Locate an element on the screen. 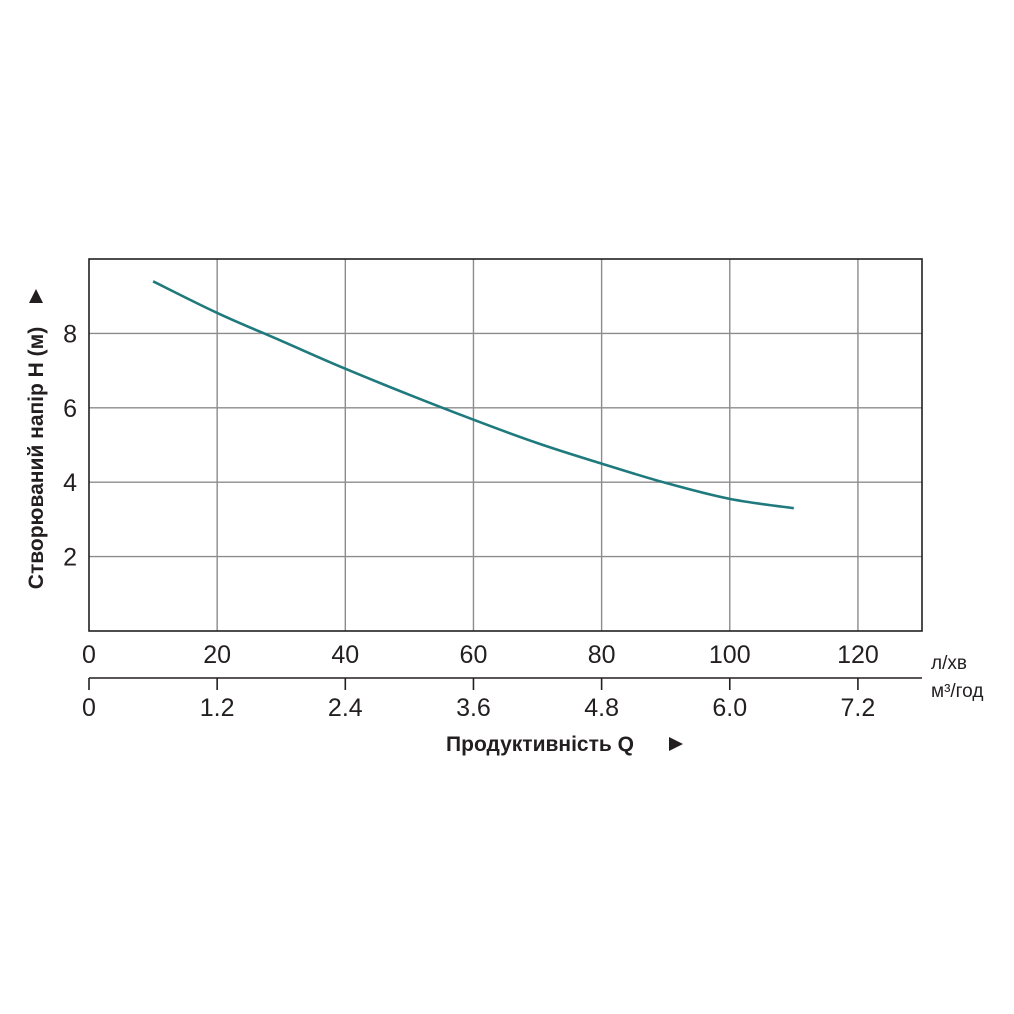 This screenshot has width=1014, height=1014. x-unit-secondary: м³/год is located at coordinates (957, 691).